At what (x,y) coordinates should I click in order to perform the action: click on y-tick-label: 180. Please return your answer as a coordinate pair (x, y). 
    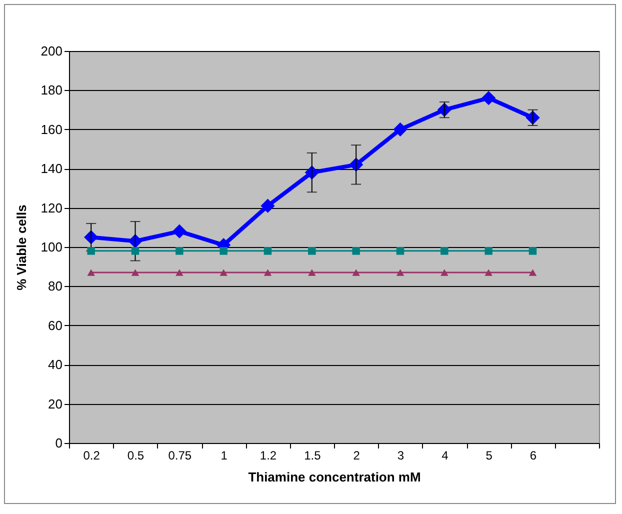
    Looking at the image, I should click on (51, 90).